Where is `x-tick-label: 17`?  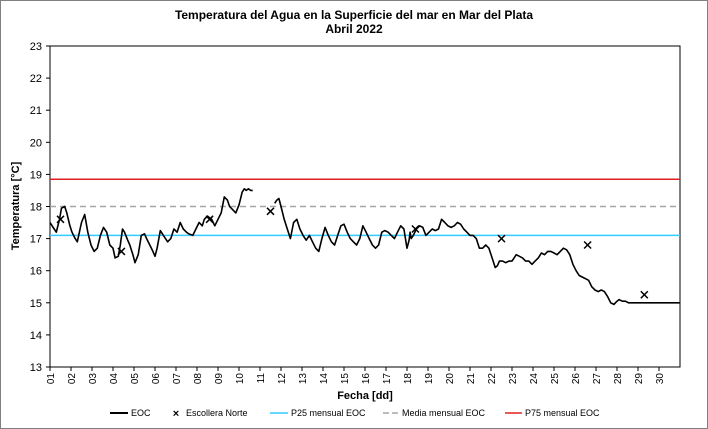 x-tick-label: 17 is located at coordinates (387, 379).